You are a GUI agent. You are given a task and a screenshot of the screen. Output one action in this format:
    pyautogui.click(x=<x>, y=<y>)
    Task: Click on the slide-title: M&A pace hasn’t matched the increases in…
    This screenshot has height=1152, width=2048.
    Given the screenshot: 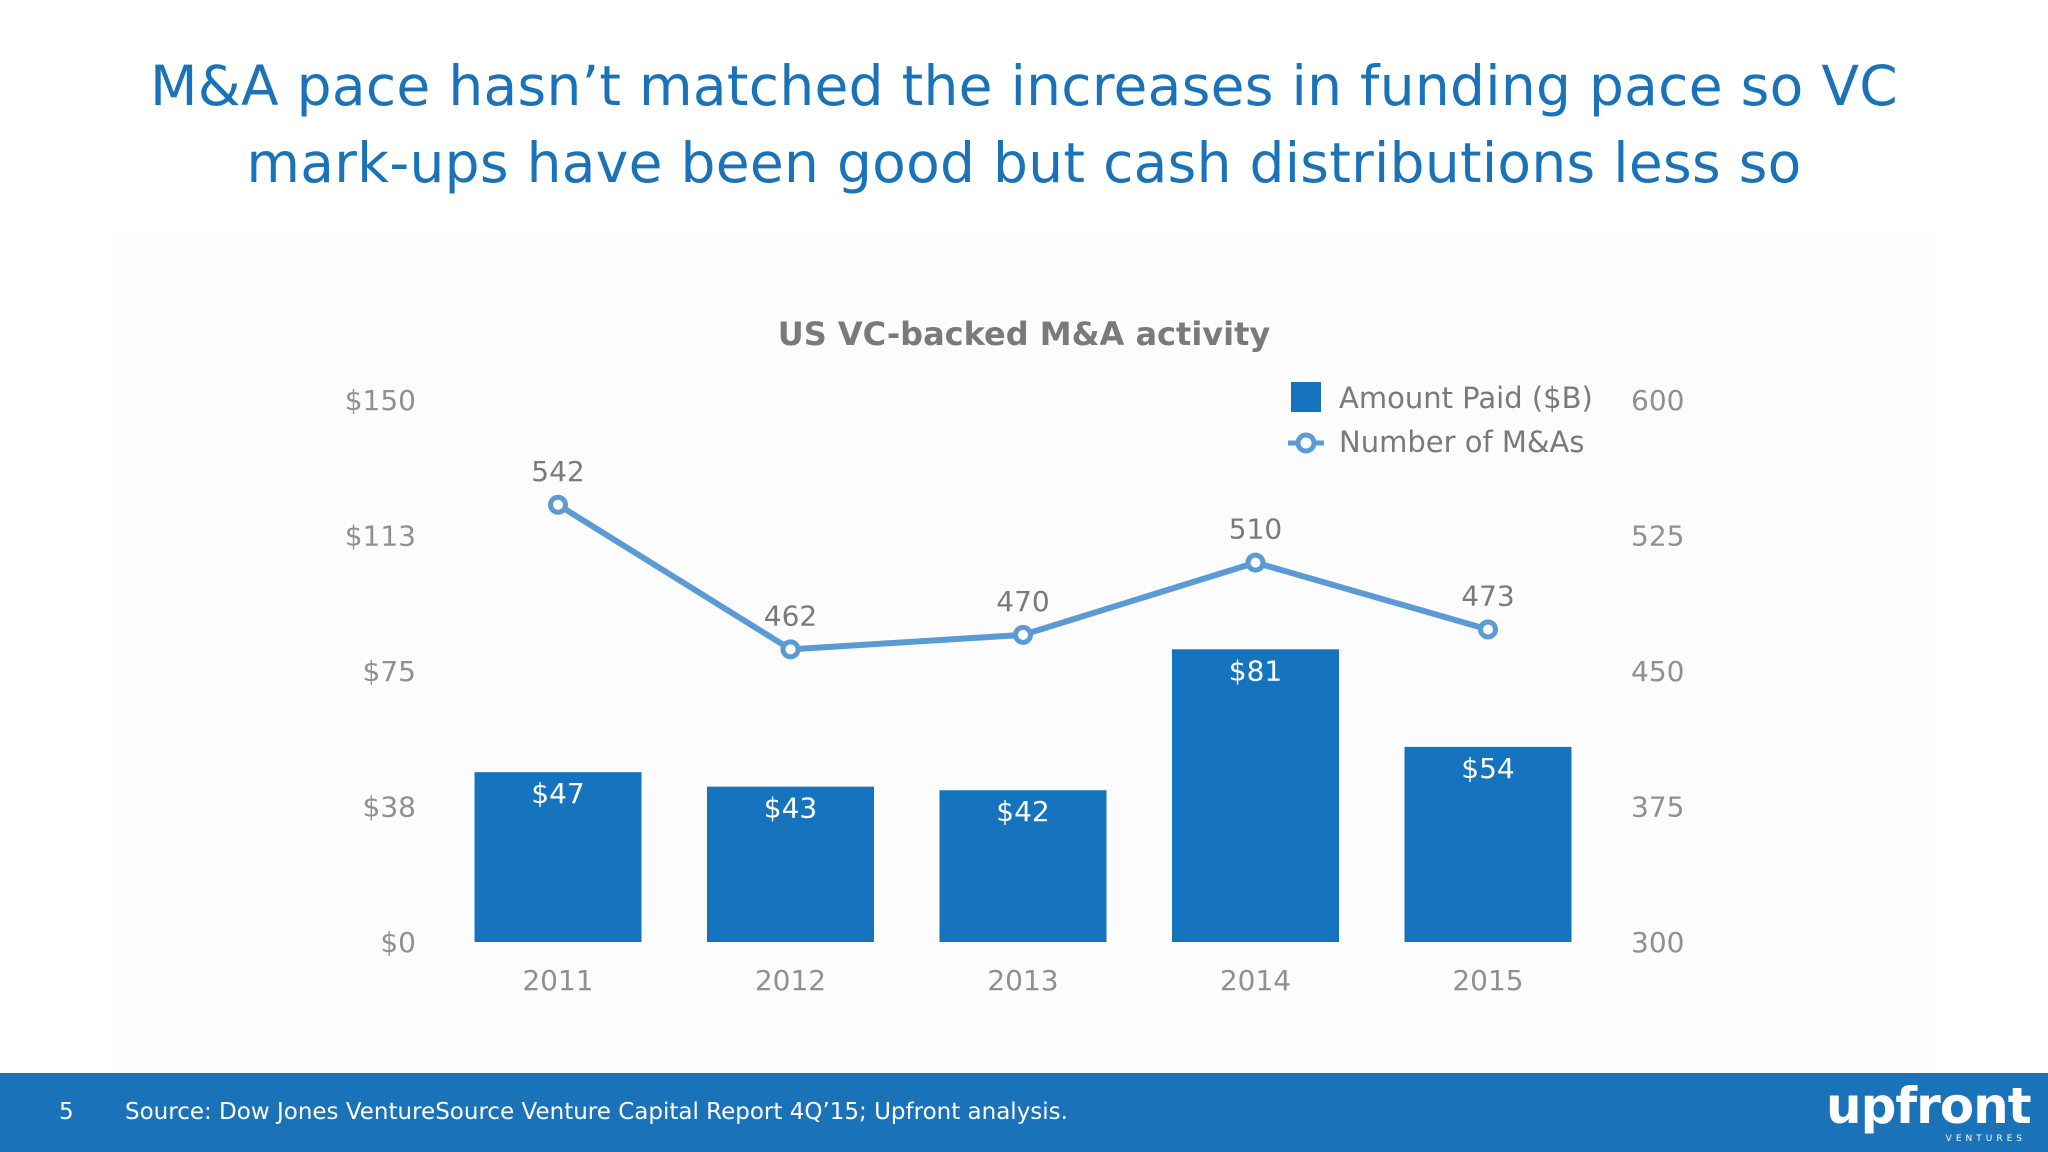 What is the action you would take?
    pyautogui.click(x=1024, y=124)
    